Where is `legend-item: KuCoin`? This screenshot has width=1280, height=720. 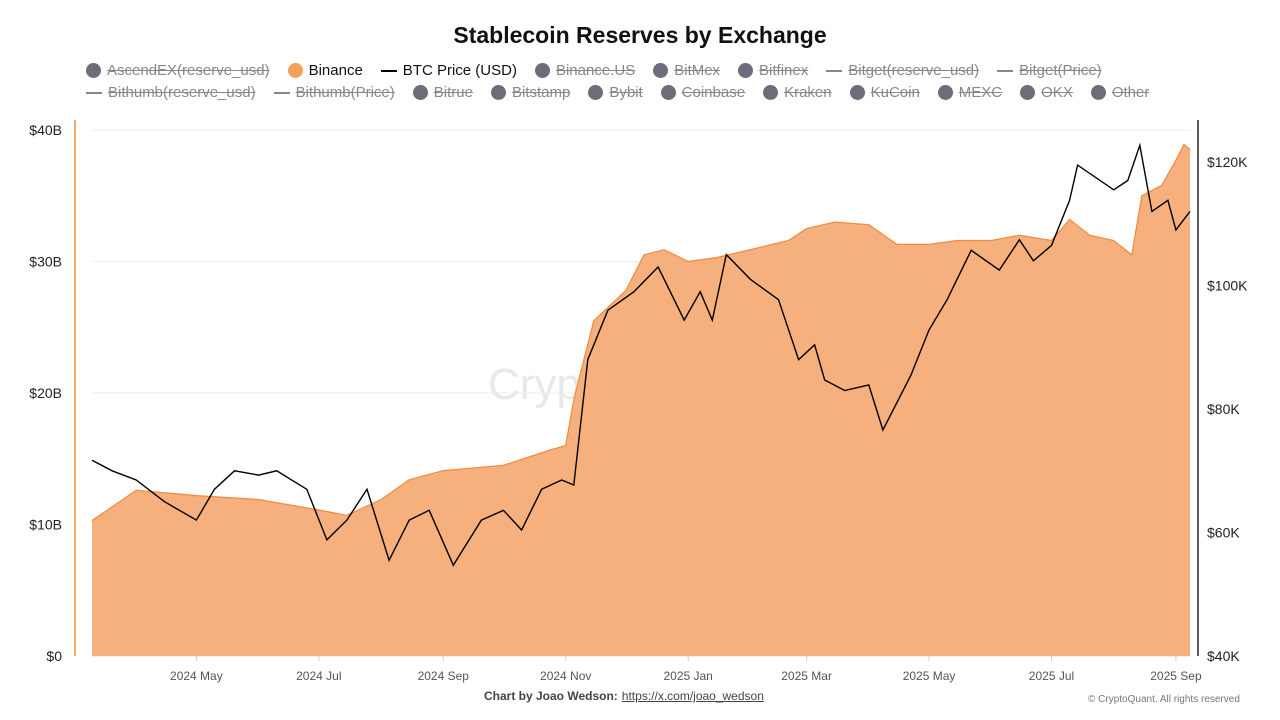
legend-item: KuCoin is located at coordinates (884, 92).